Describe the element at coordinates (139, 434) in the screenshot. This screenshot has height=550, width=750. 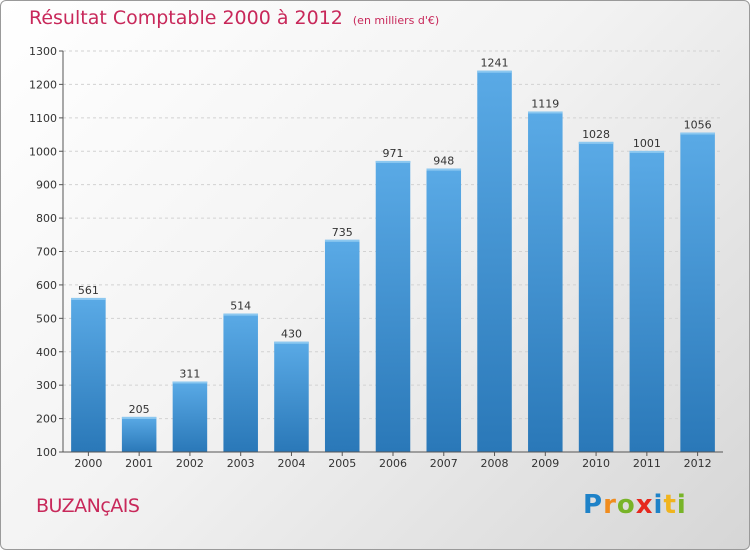
I see `bar-2001` at that location.